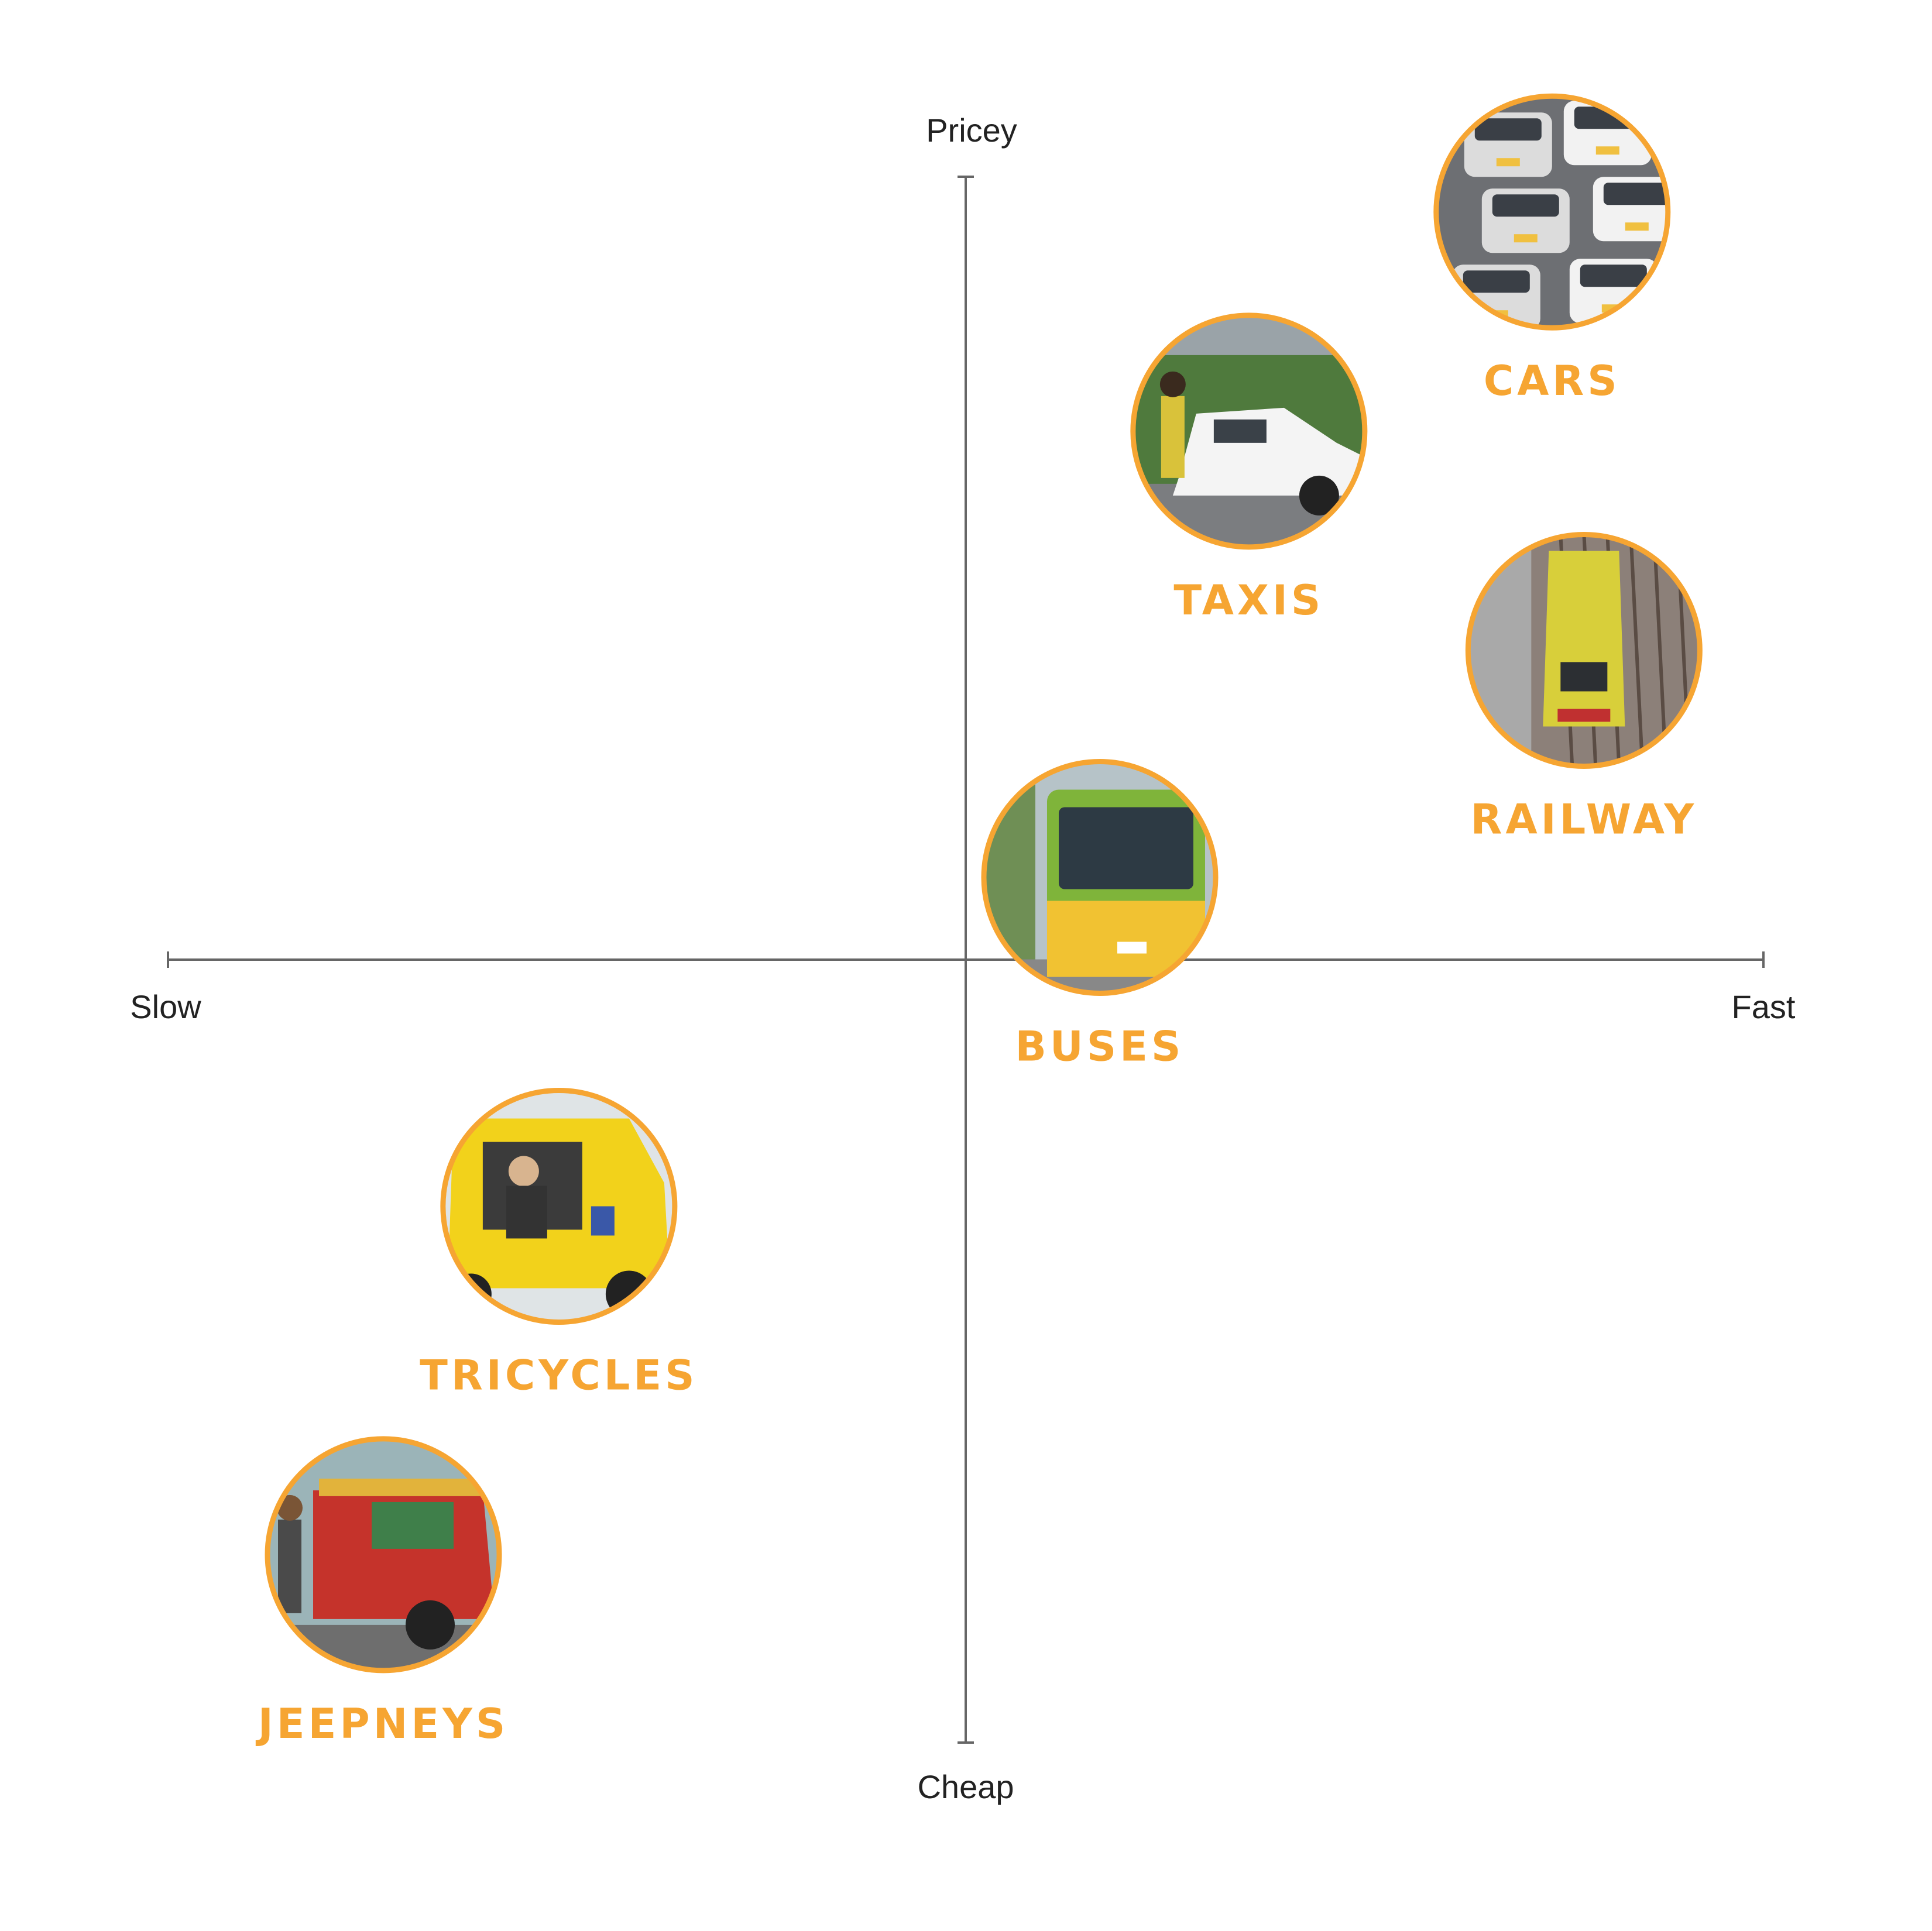 This screenshot has width=1932, height=1931. What do you see at coordinates (1584, 819) in the screenshot?
I see `point-label: RAILWAY` at bounding box center [1584, 819].